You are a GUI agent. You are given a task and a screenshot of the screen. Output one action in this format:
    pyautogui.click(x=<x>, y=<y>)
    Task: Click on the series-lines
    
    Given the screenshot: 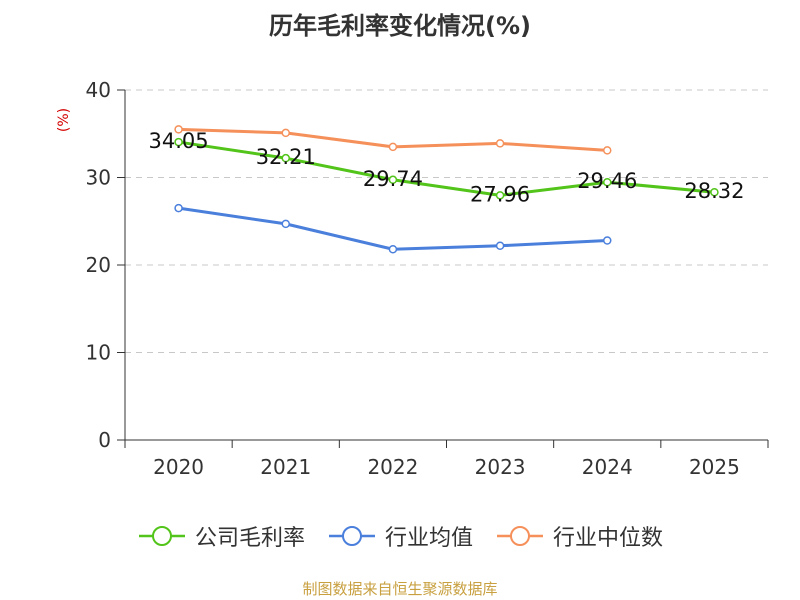 What is the action you would take?
    pyautogui.click(x=446, y=189)
    